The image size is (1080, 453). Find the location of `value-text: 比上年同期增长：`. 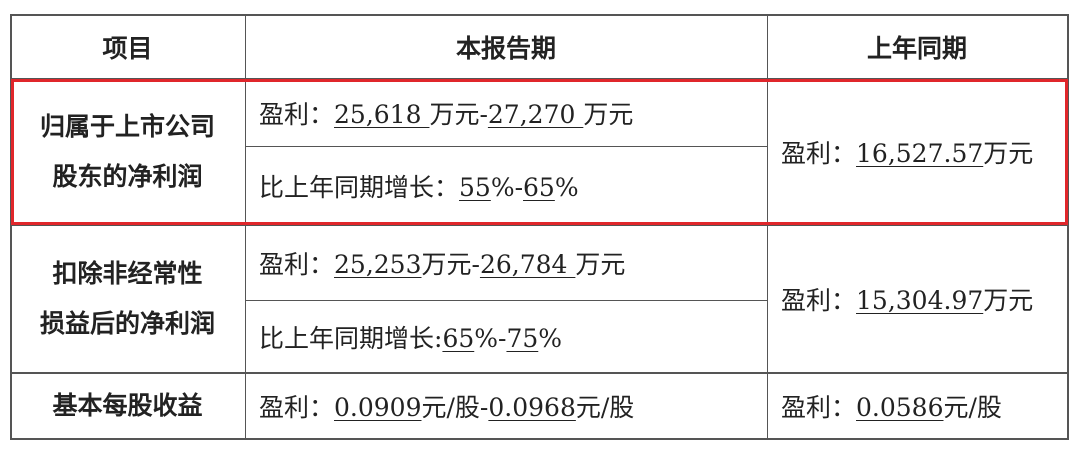

value-text: 比上年同期增长： is located at coordinates (359, 187).